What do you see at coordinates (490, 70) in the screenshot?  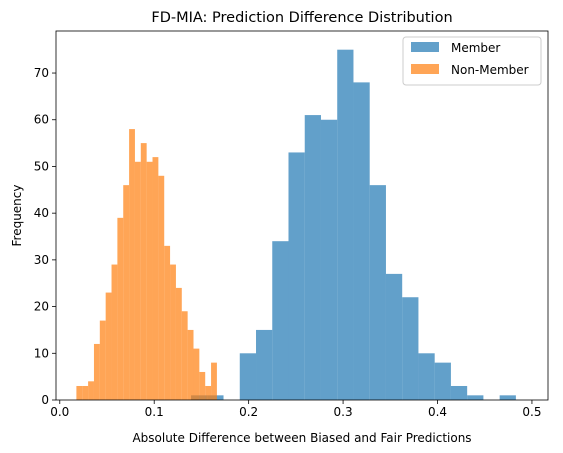 I see `legend-label-non-member: Non-Member` at bounding box center [490, 70].